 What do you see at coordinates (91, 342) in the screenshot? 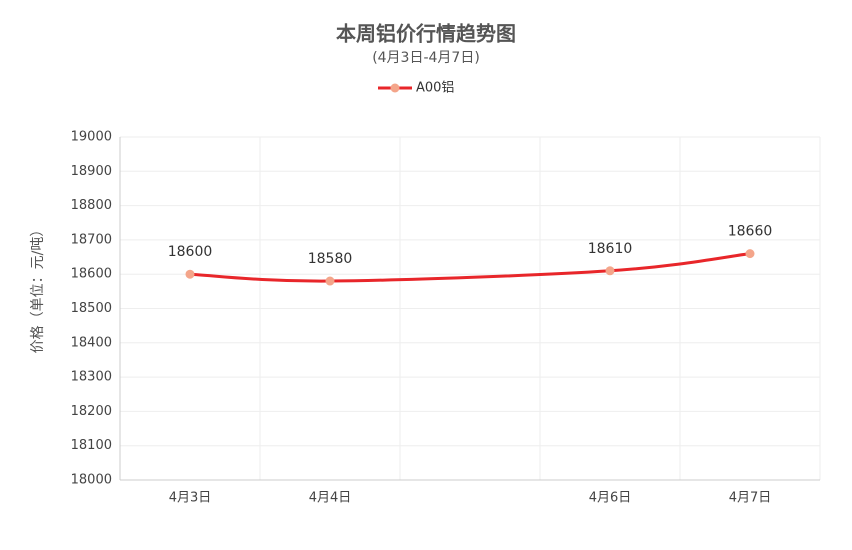
I see `y-tick-label: 18400` at bounding box center [91, 342].